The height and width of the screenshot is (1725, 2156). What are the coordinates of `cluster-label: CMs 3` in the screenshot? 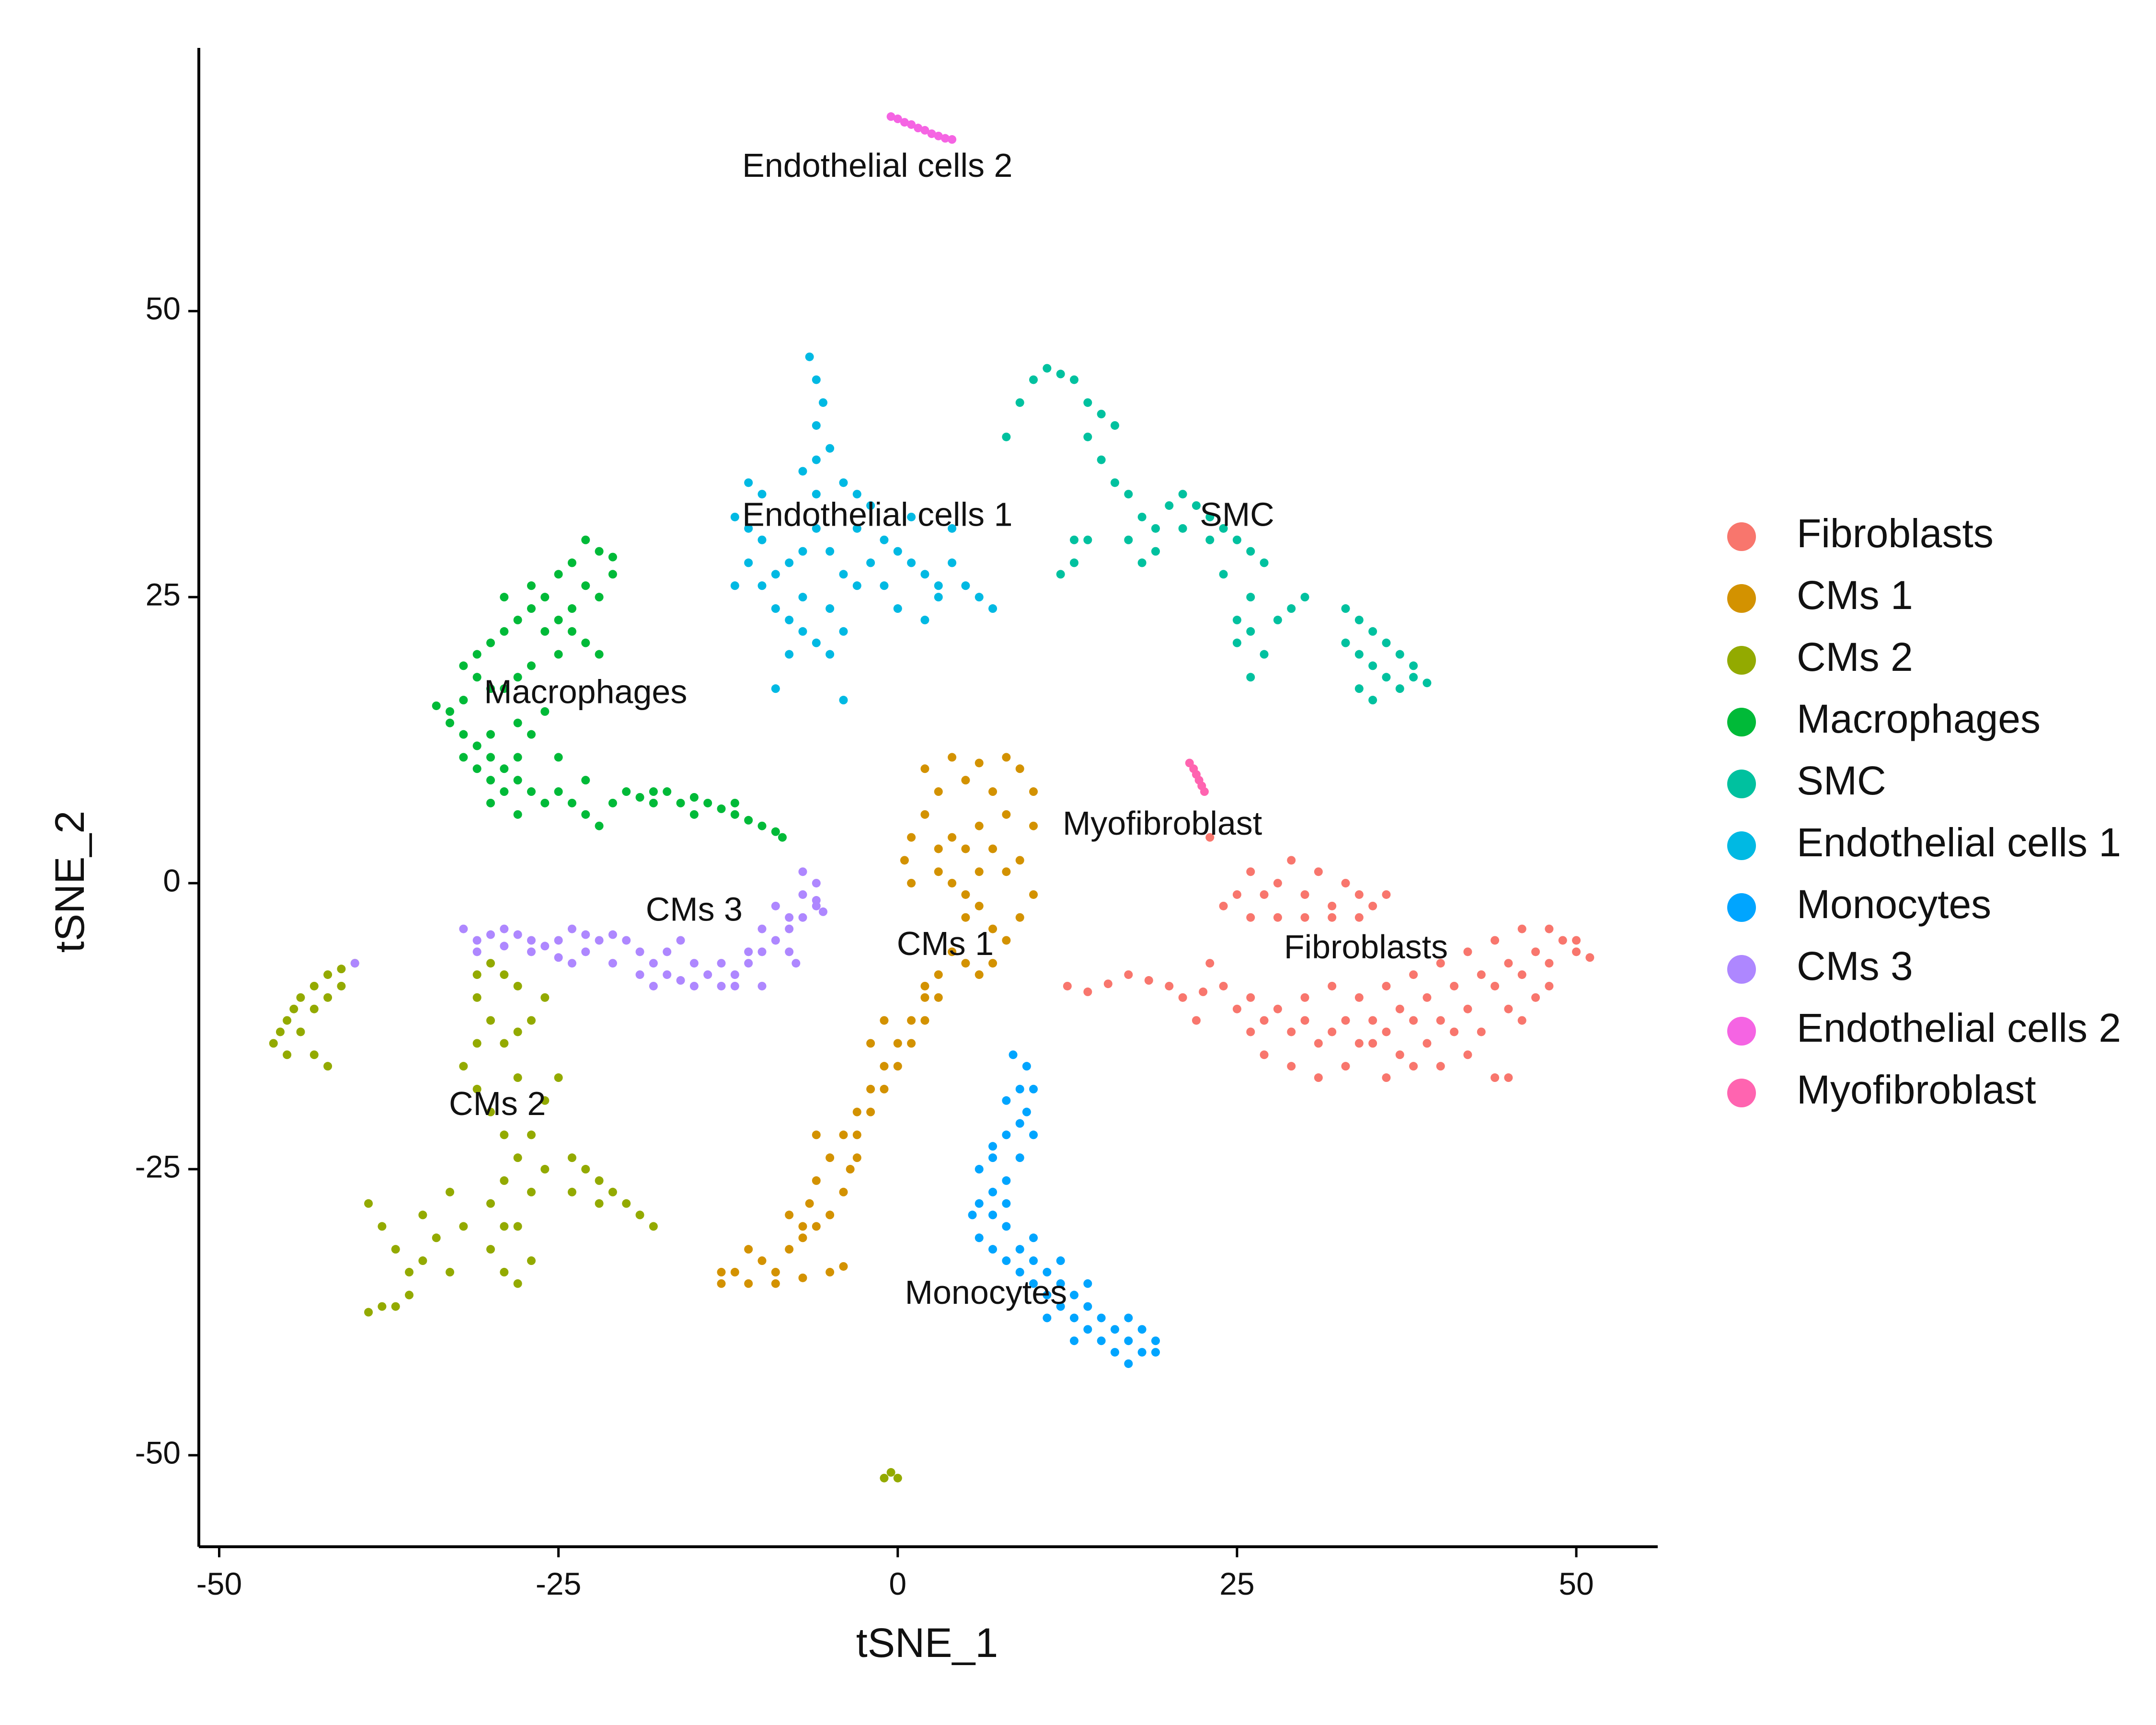 It's located at (694, 909).